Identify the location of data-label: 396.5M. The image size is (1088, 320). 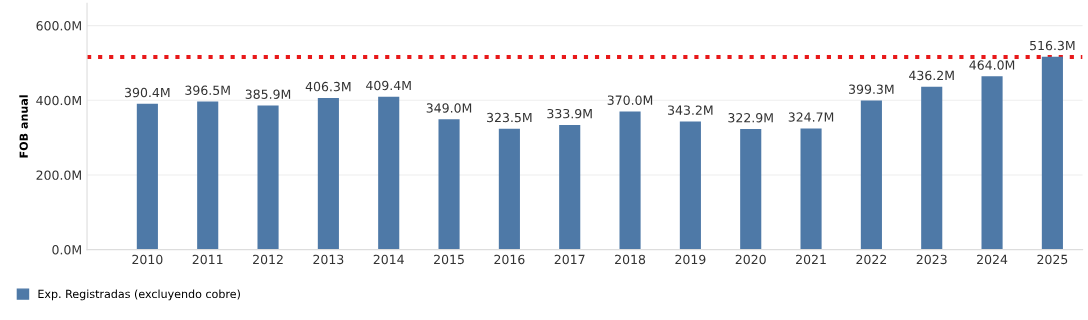
(207, 90).